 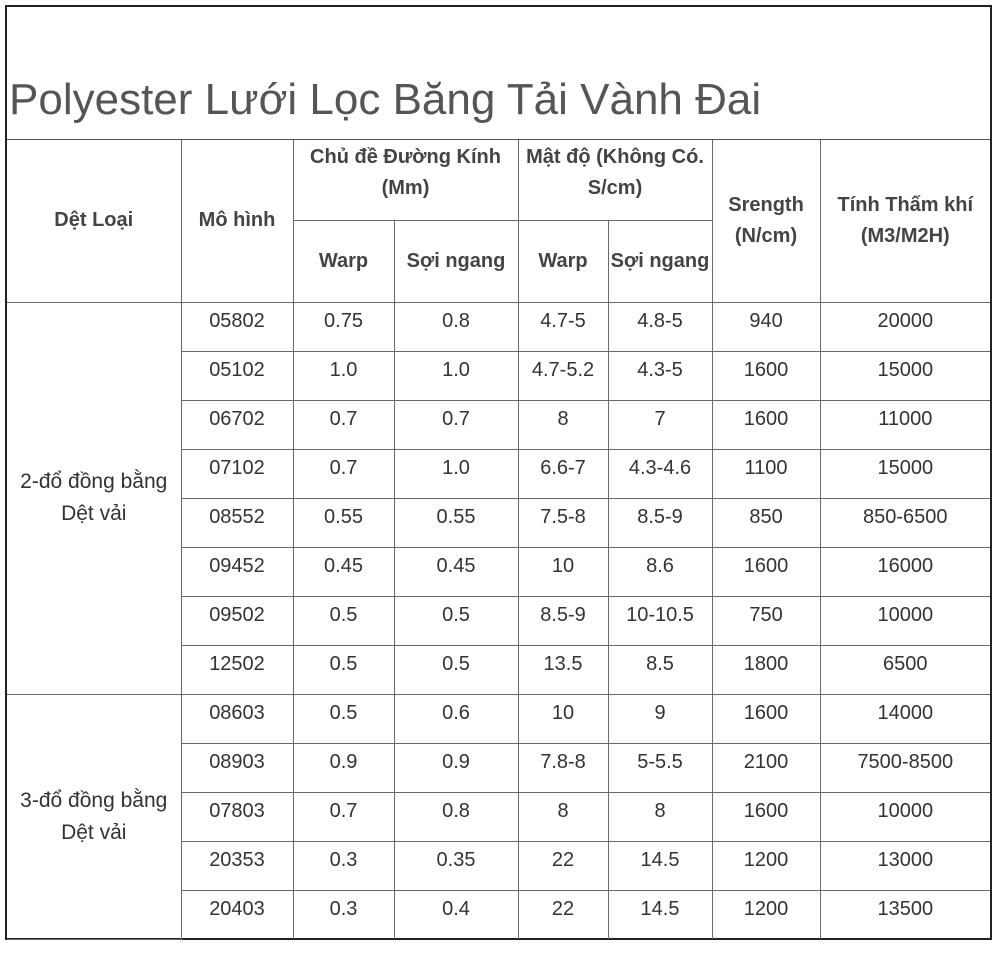 I want to click on cell-model: 20353, so click(x=237, y=865).